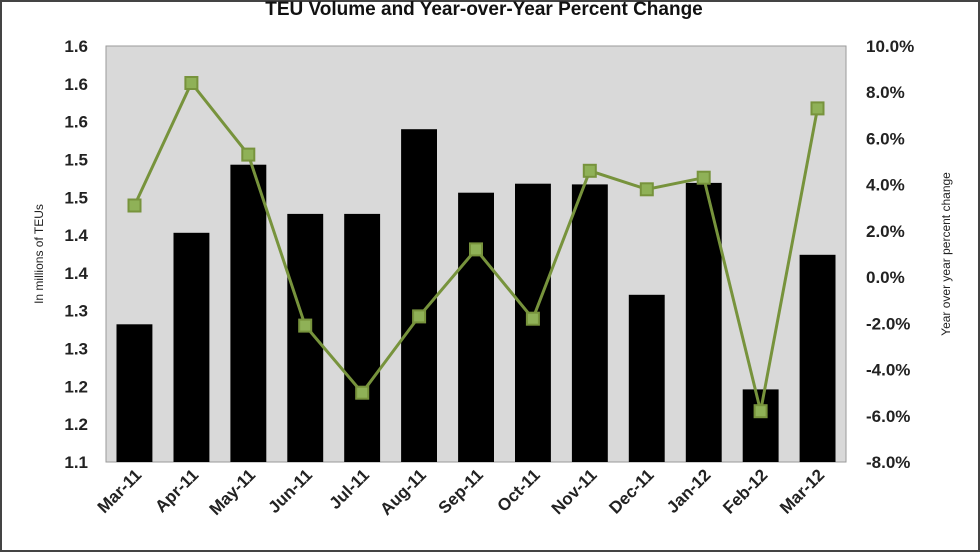  Describe the element at coordinates (885, 92) in the screenshot. I see `y2-tick-label: 8.0%` at that location.